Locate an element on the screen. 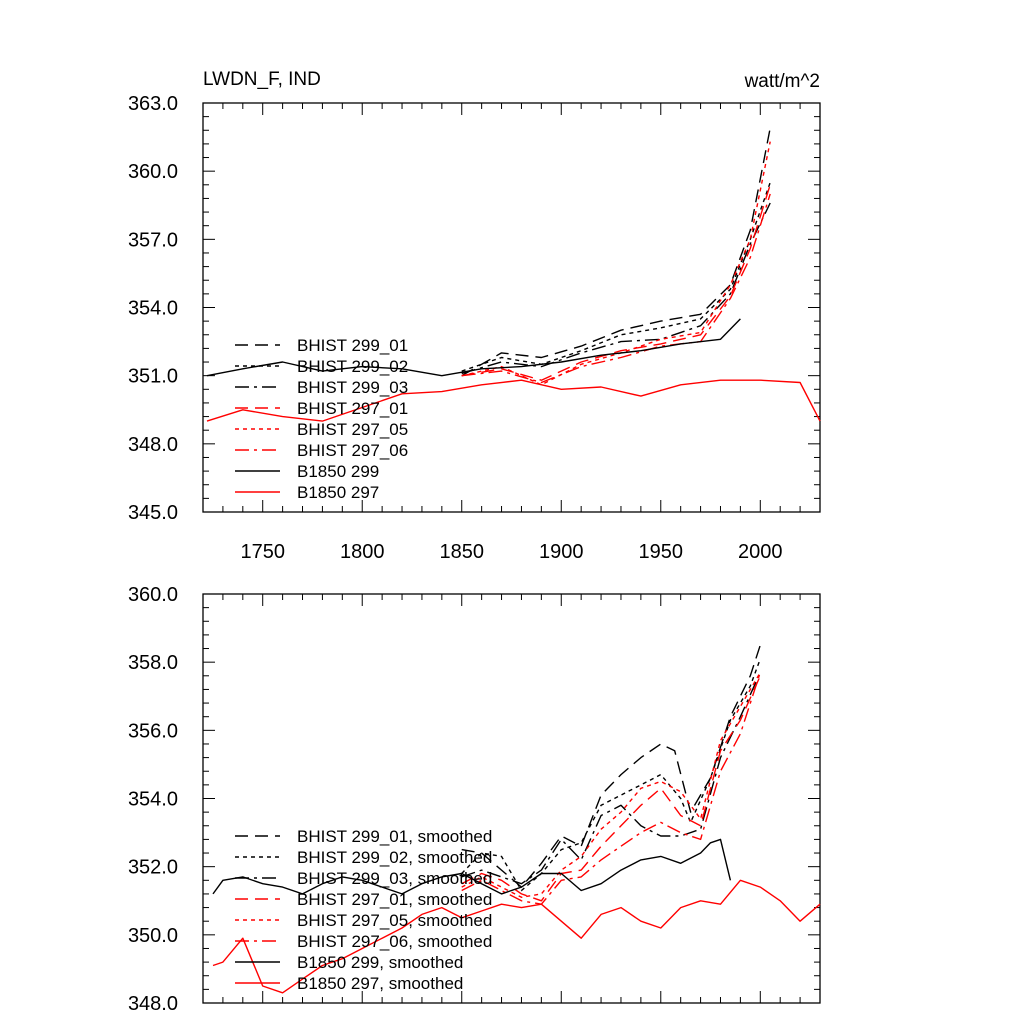 The image size is (1024, 1024). bottom-legend-label: BHIST 299_02, smoothed is located at coordinates (394, 857).